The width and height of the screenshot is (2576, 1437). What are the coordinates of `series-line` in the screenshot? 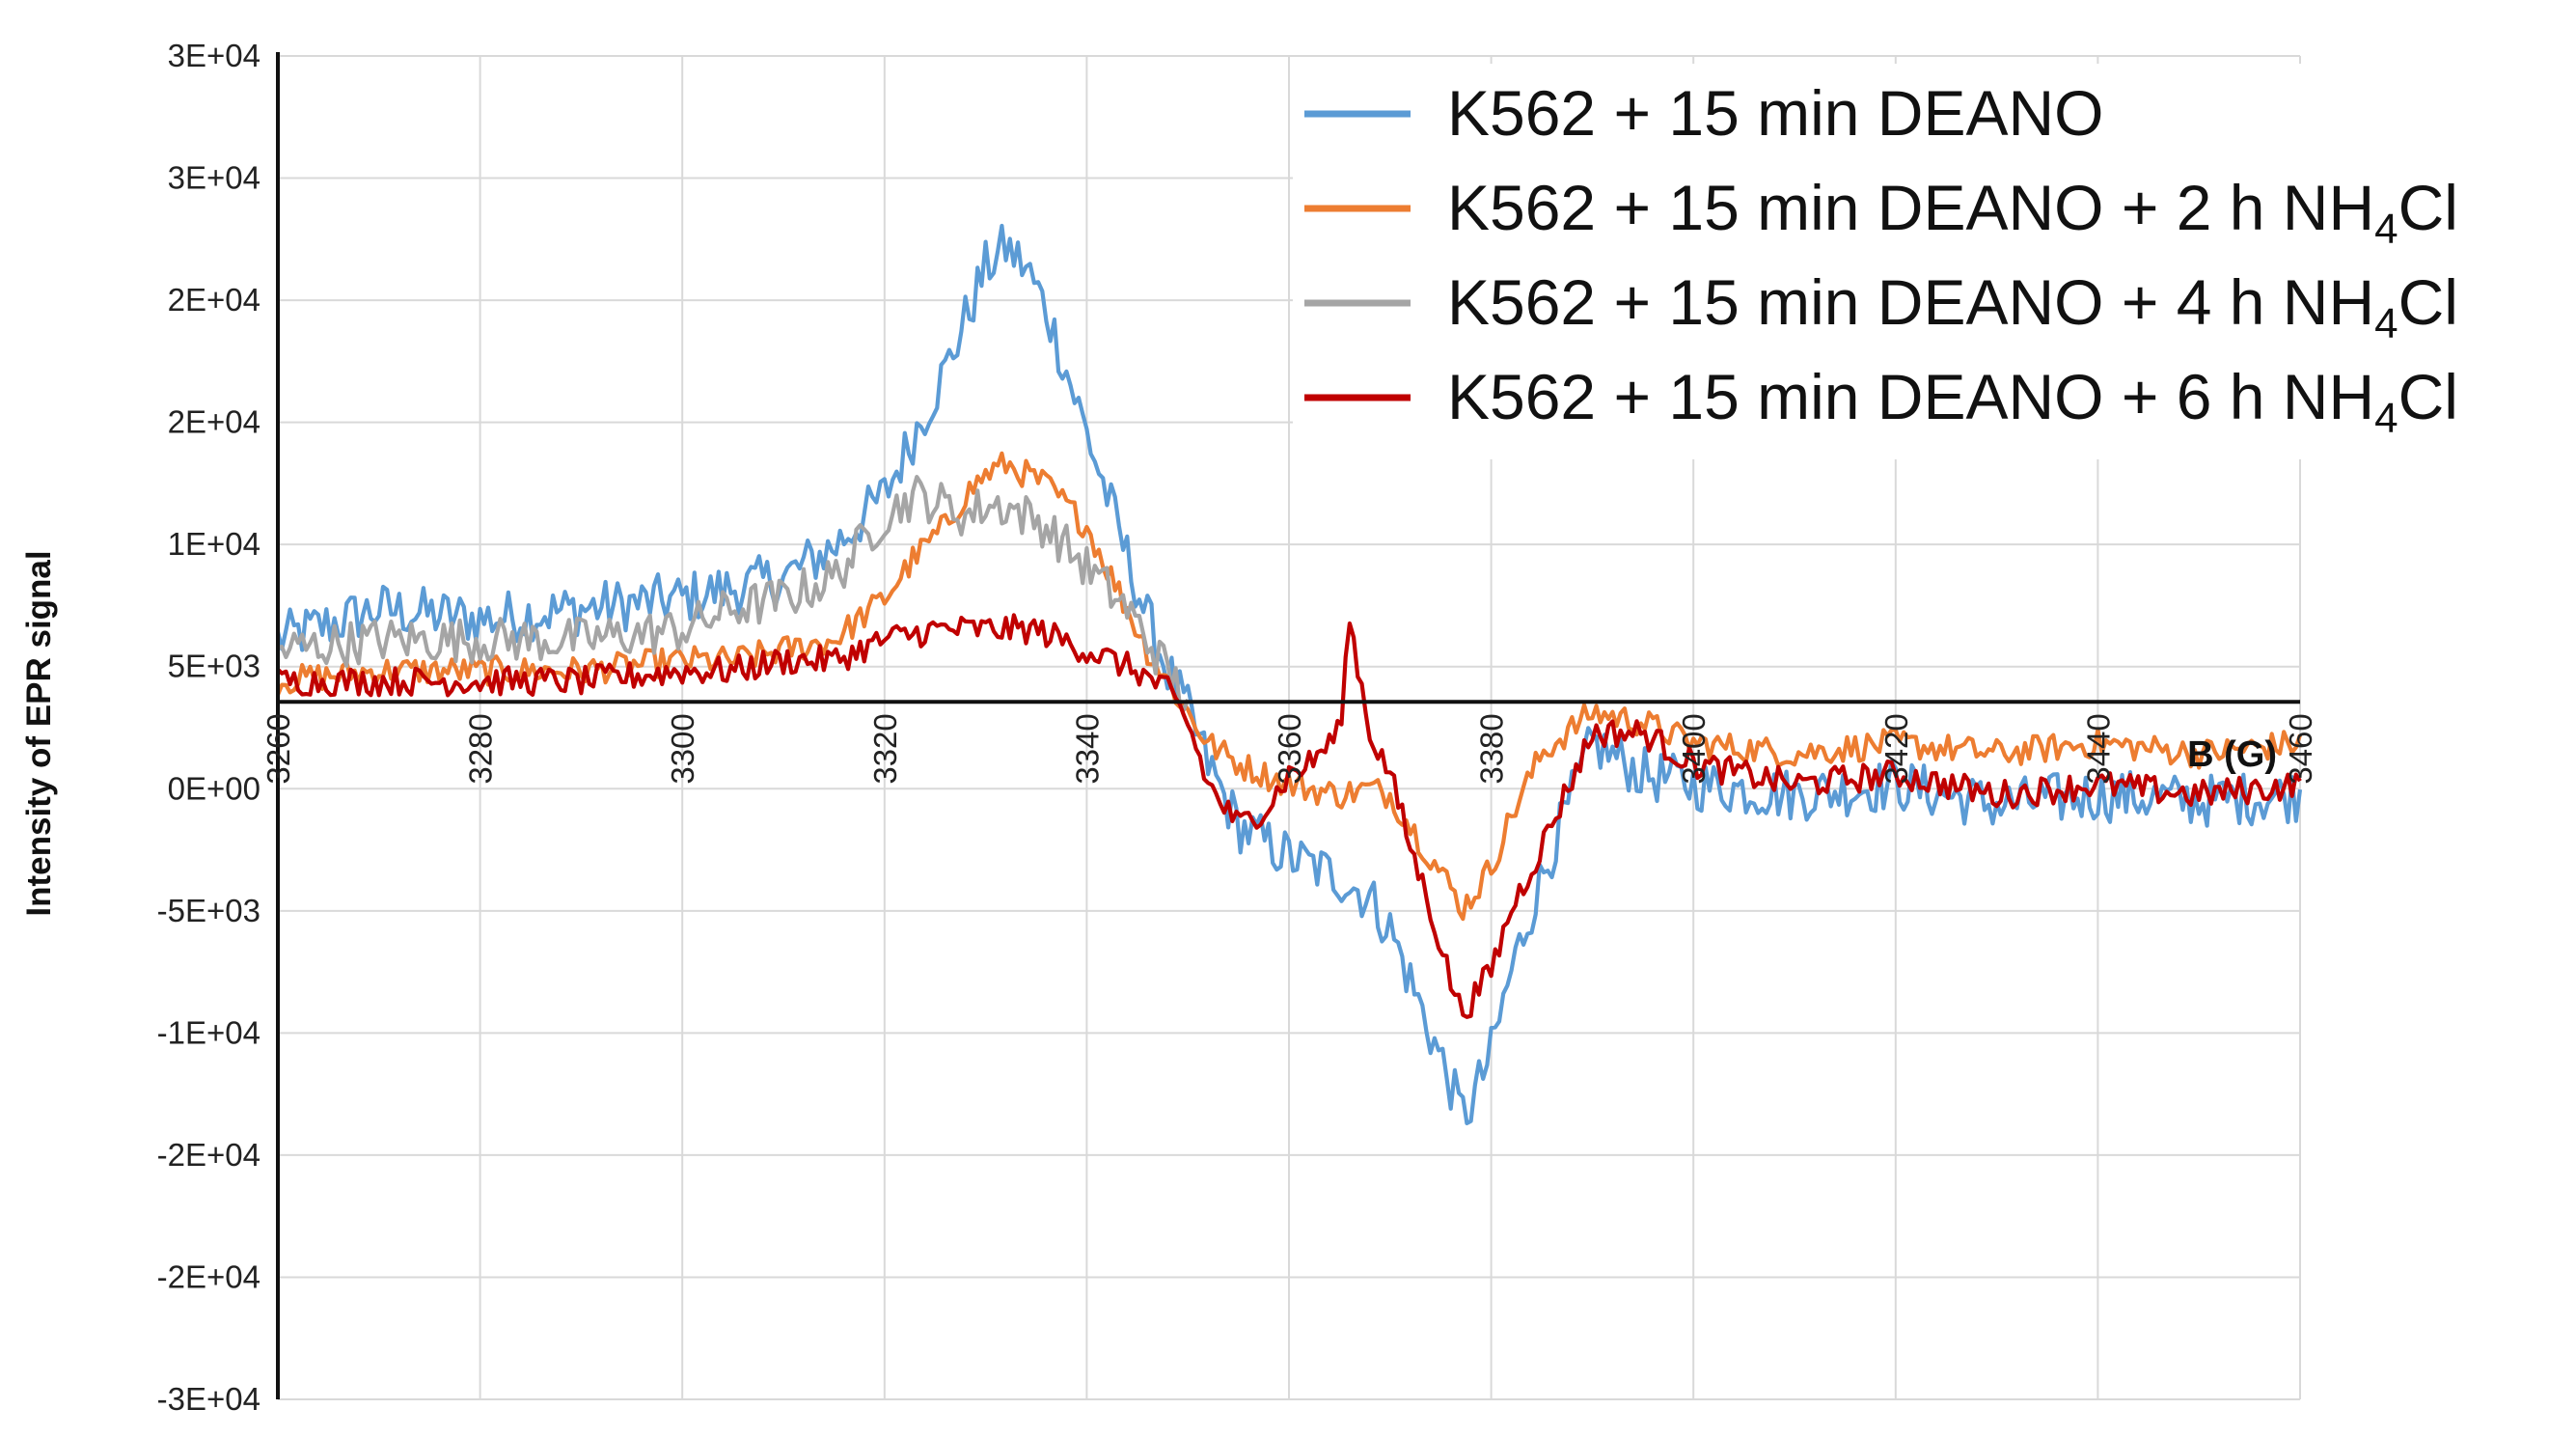 It's located at (734, 593).